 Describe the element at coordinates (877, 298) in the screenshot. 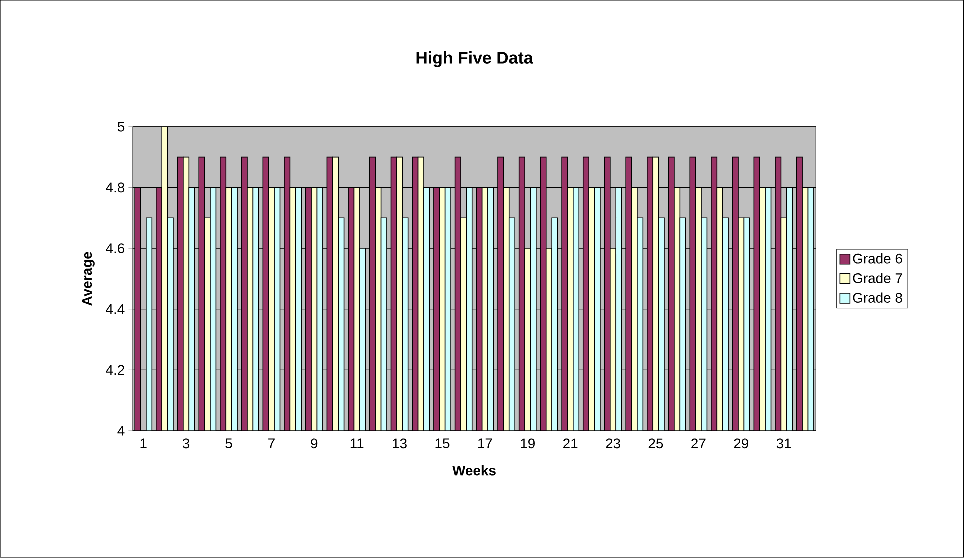

I see `legend-label: Grade 8` at that location.